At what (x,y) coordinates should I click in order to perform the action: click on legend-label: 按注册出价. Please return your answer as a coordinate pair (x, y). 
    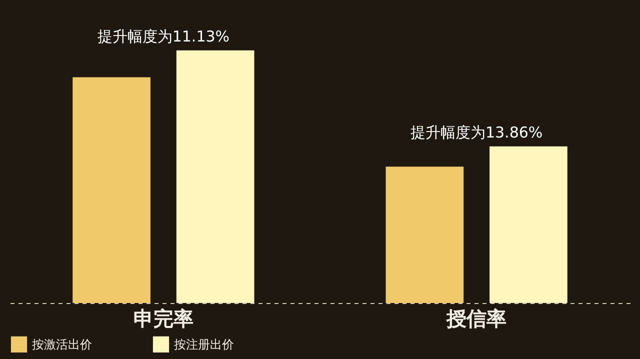
    Looking at the image, I should click on (204, 344).